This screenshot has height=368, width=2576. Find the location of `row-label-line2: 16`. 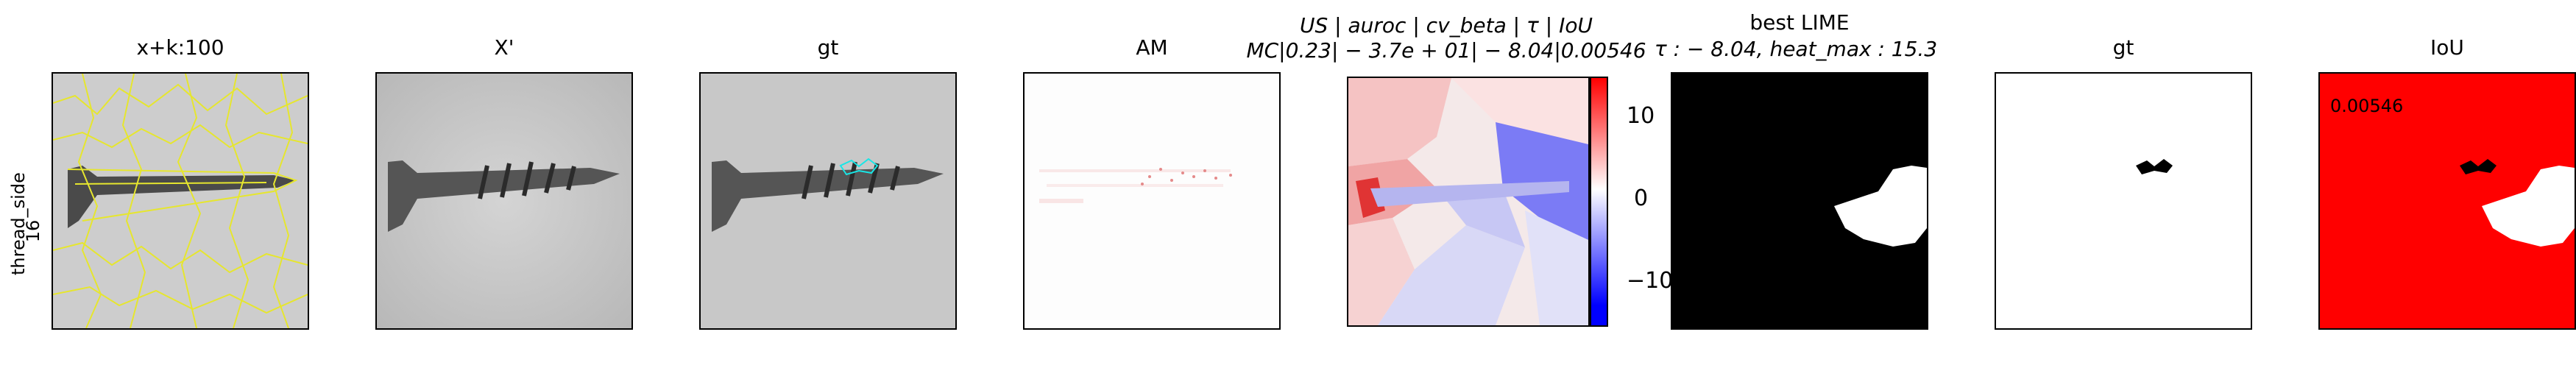

row-label-line2: 16 is located at coordinates (33, 231).